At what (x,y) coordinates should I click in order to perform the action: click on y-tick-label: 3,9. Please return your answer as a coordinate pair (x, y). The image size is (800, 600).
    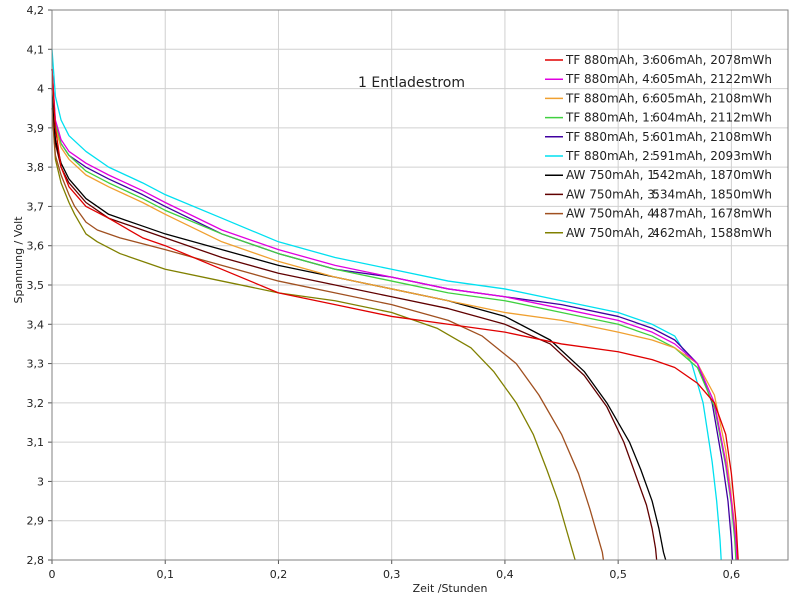
    Looking at the image, I should click on (36, 128).